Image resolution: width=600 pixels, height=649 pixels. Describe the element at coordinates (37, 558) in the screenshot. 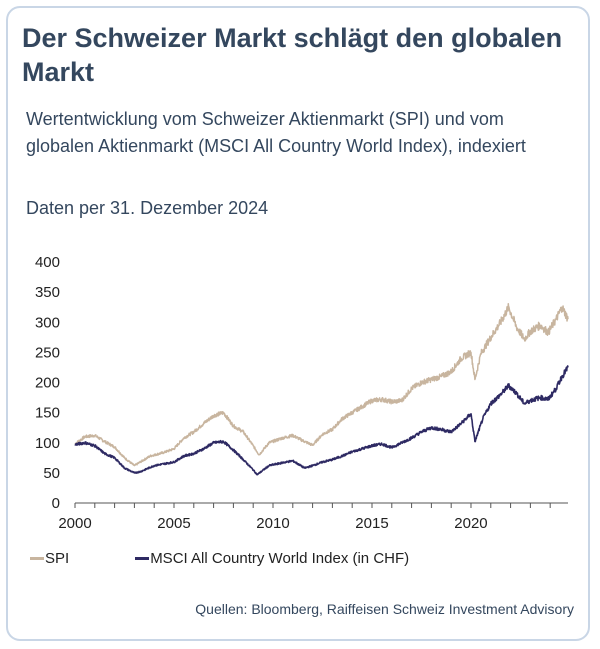

I see `legend-swatch-spi` at that location.